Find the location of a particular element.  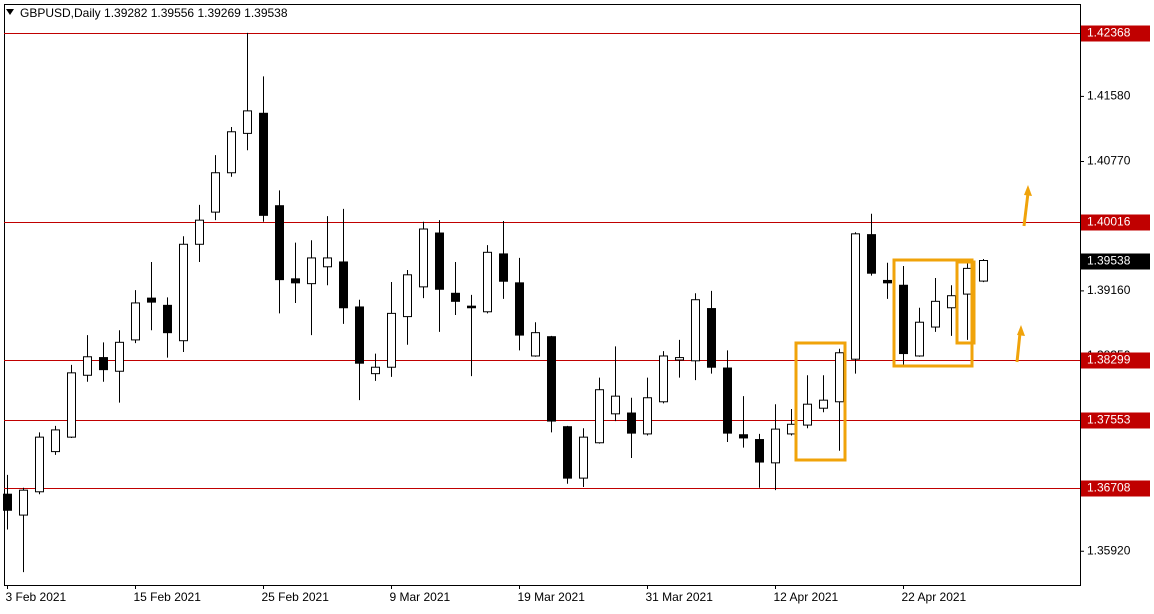

x-tick-label: 19 Mar 2021 is located at coordinates (552, 597).